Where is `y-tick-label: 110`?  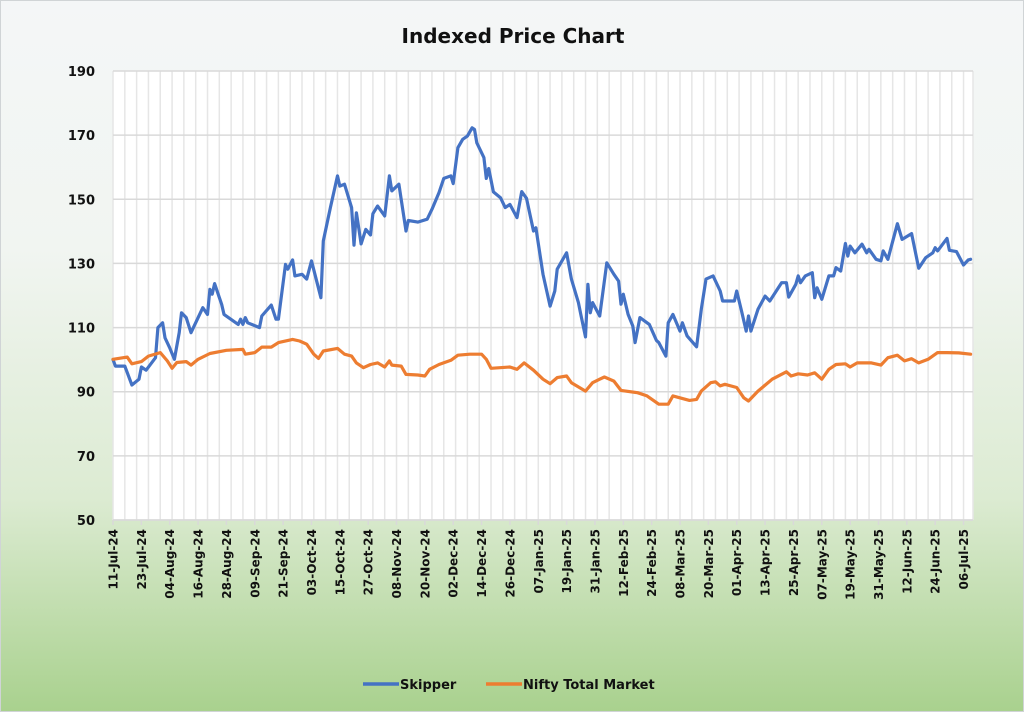 y-tick-label: 110 is located at coordinates (81, 329).